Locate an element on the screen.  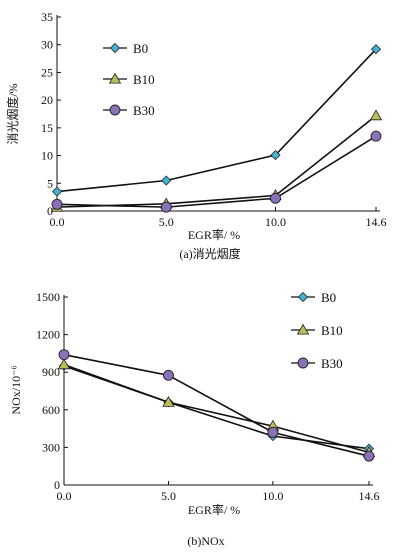
y-tick-label: 15 is located at coordinates (47, 128).